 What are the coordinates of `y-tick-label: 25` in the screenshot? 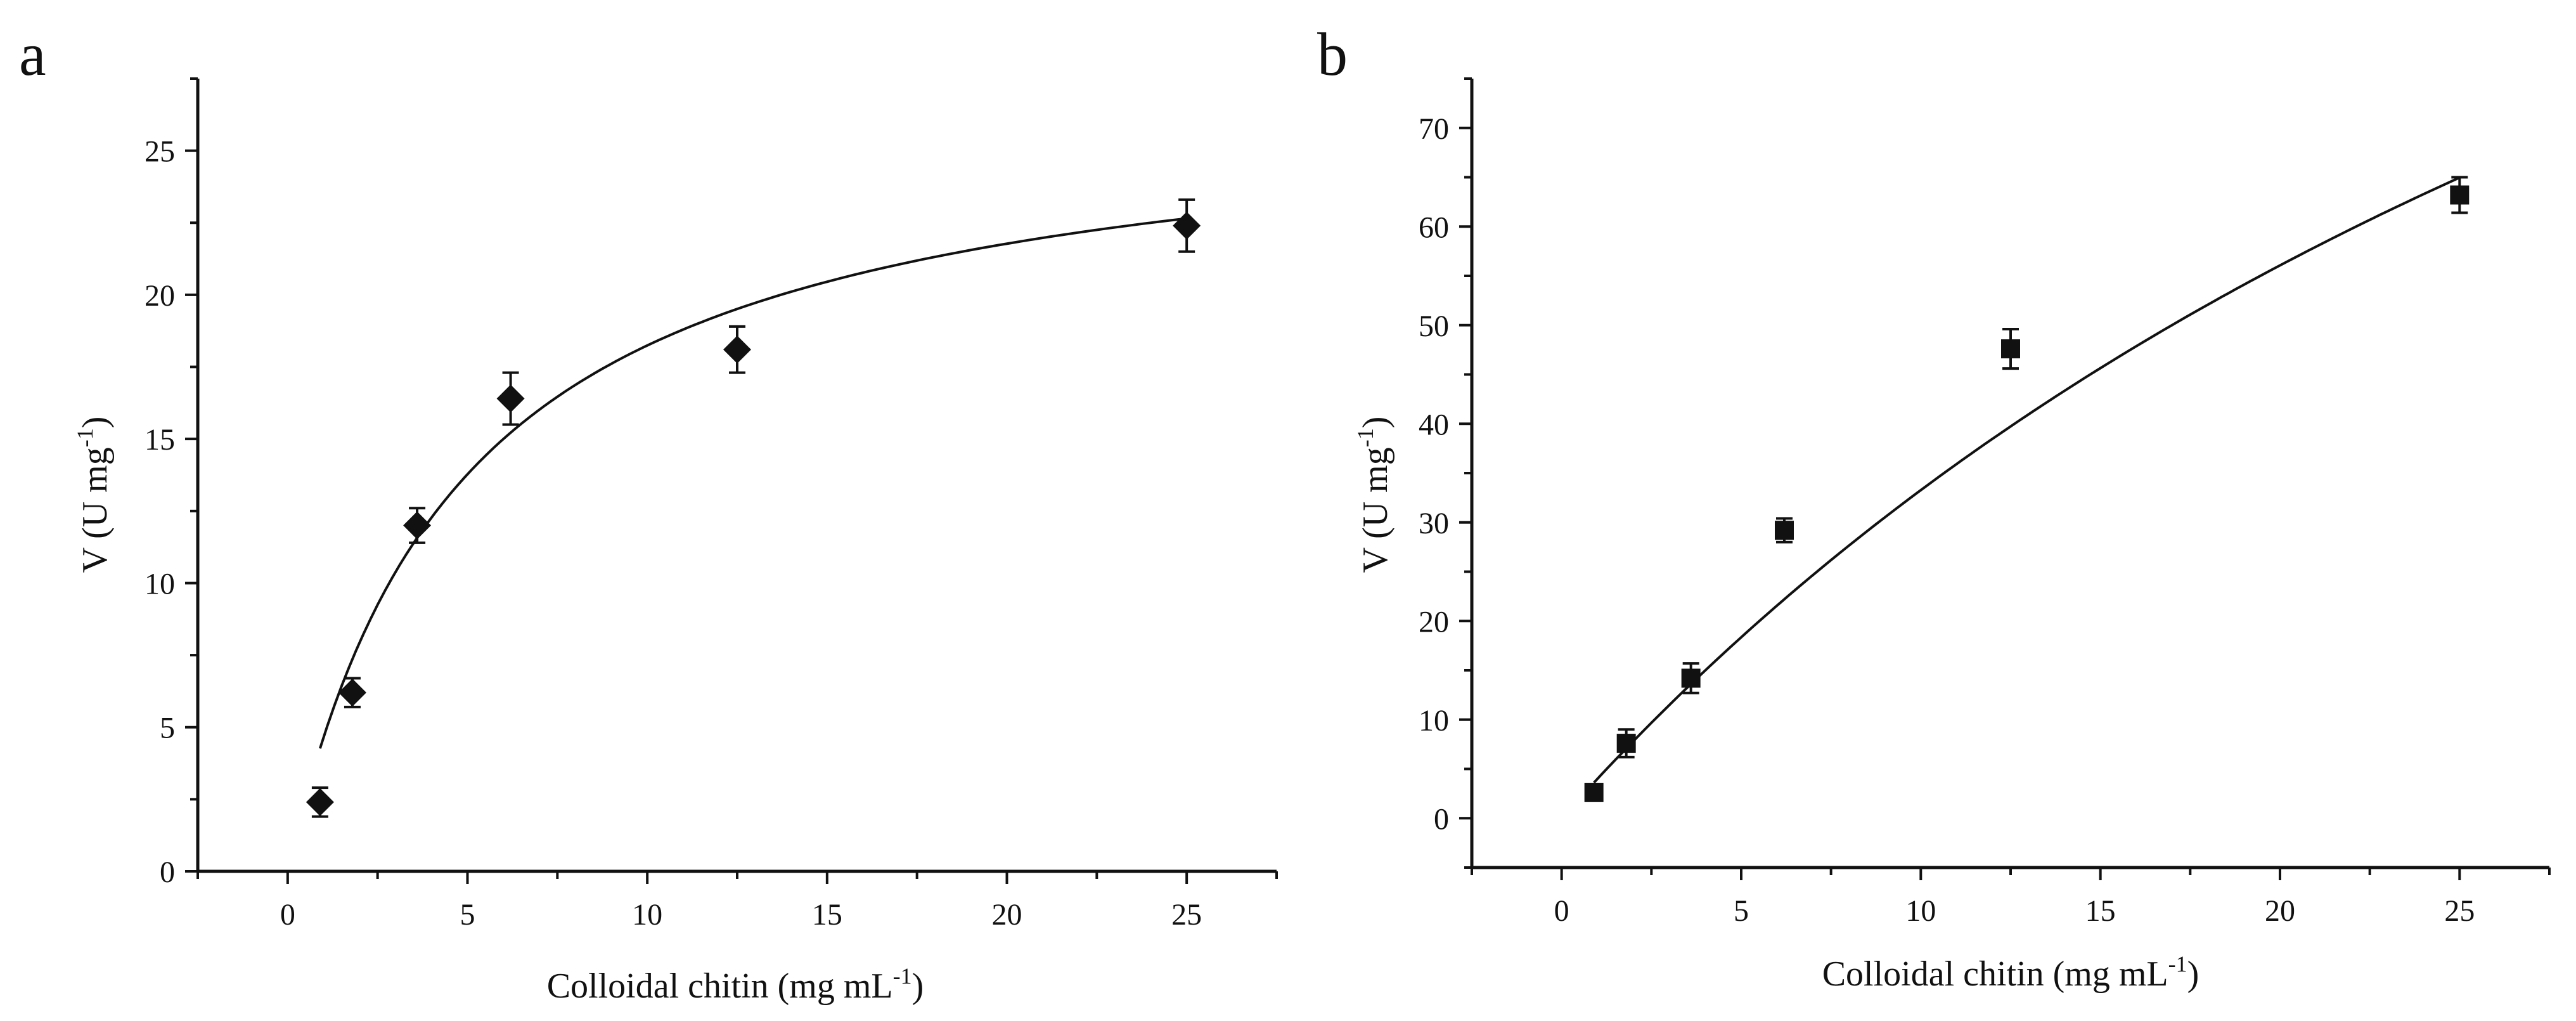 It's located at (160, 152).